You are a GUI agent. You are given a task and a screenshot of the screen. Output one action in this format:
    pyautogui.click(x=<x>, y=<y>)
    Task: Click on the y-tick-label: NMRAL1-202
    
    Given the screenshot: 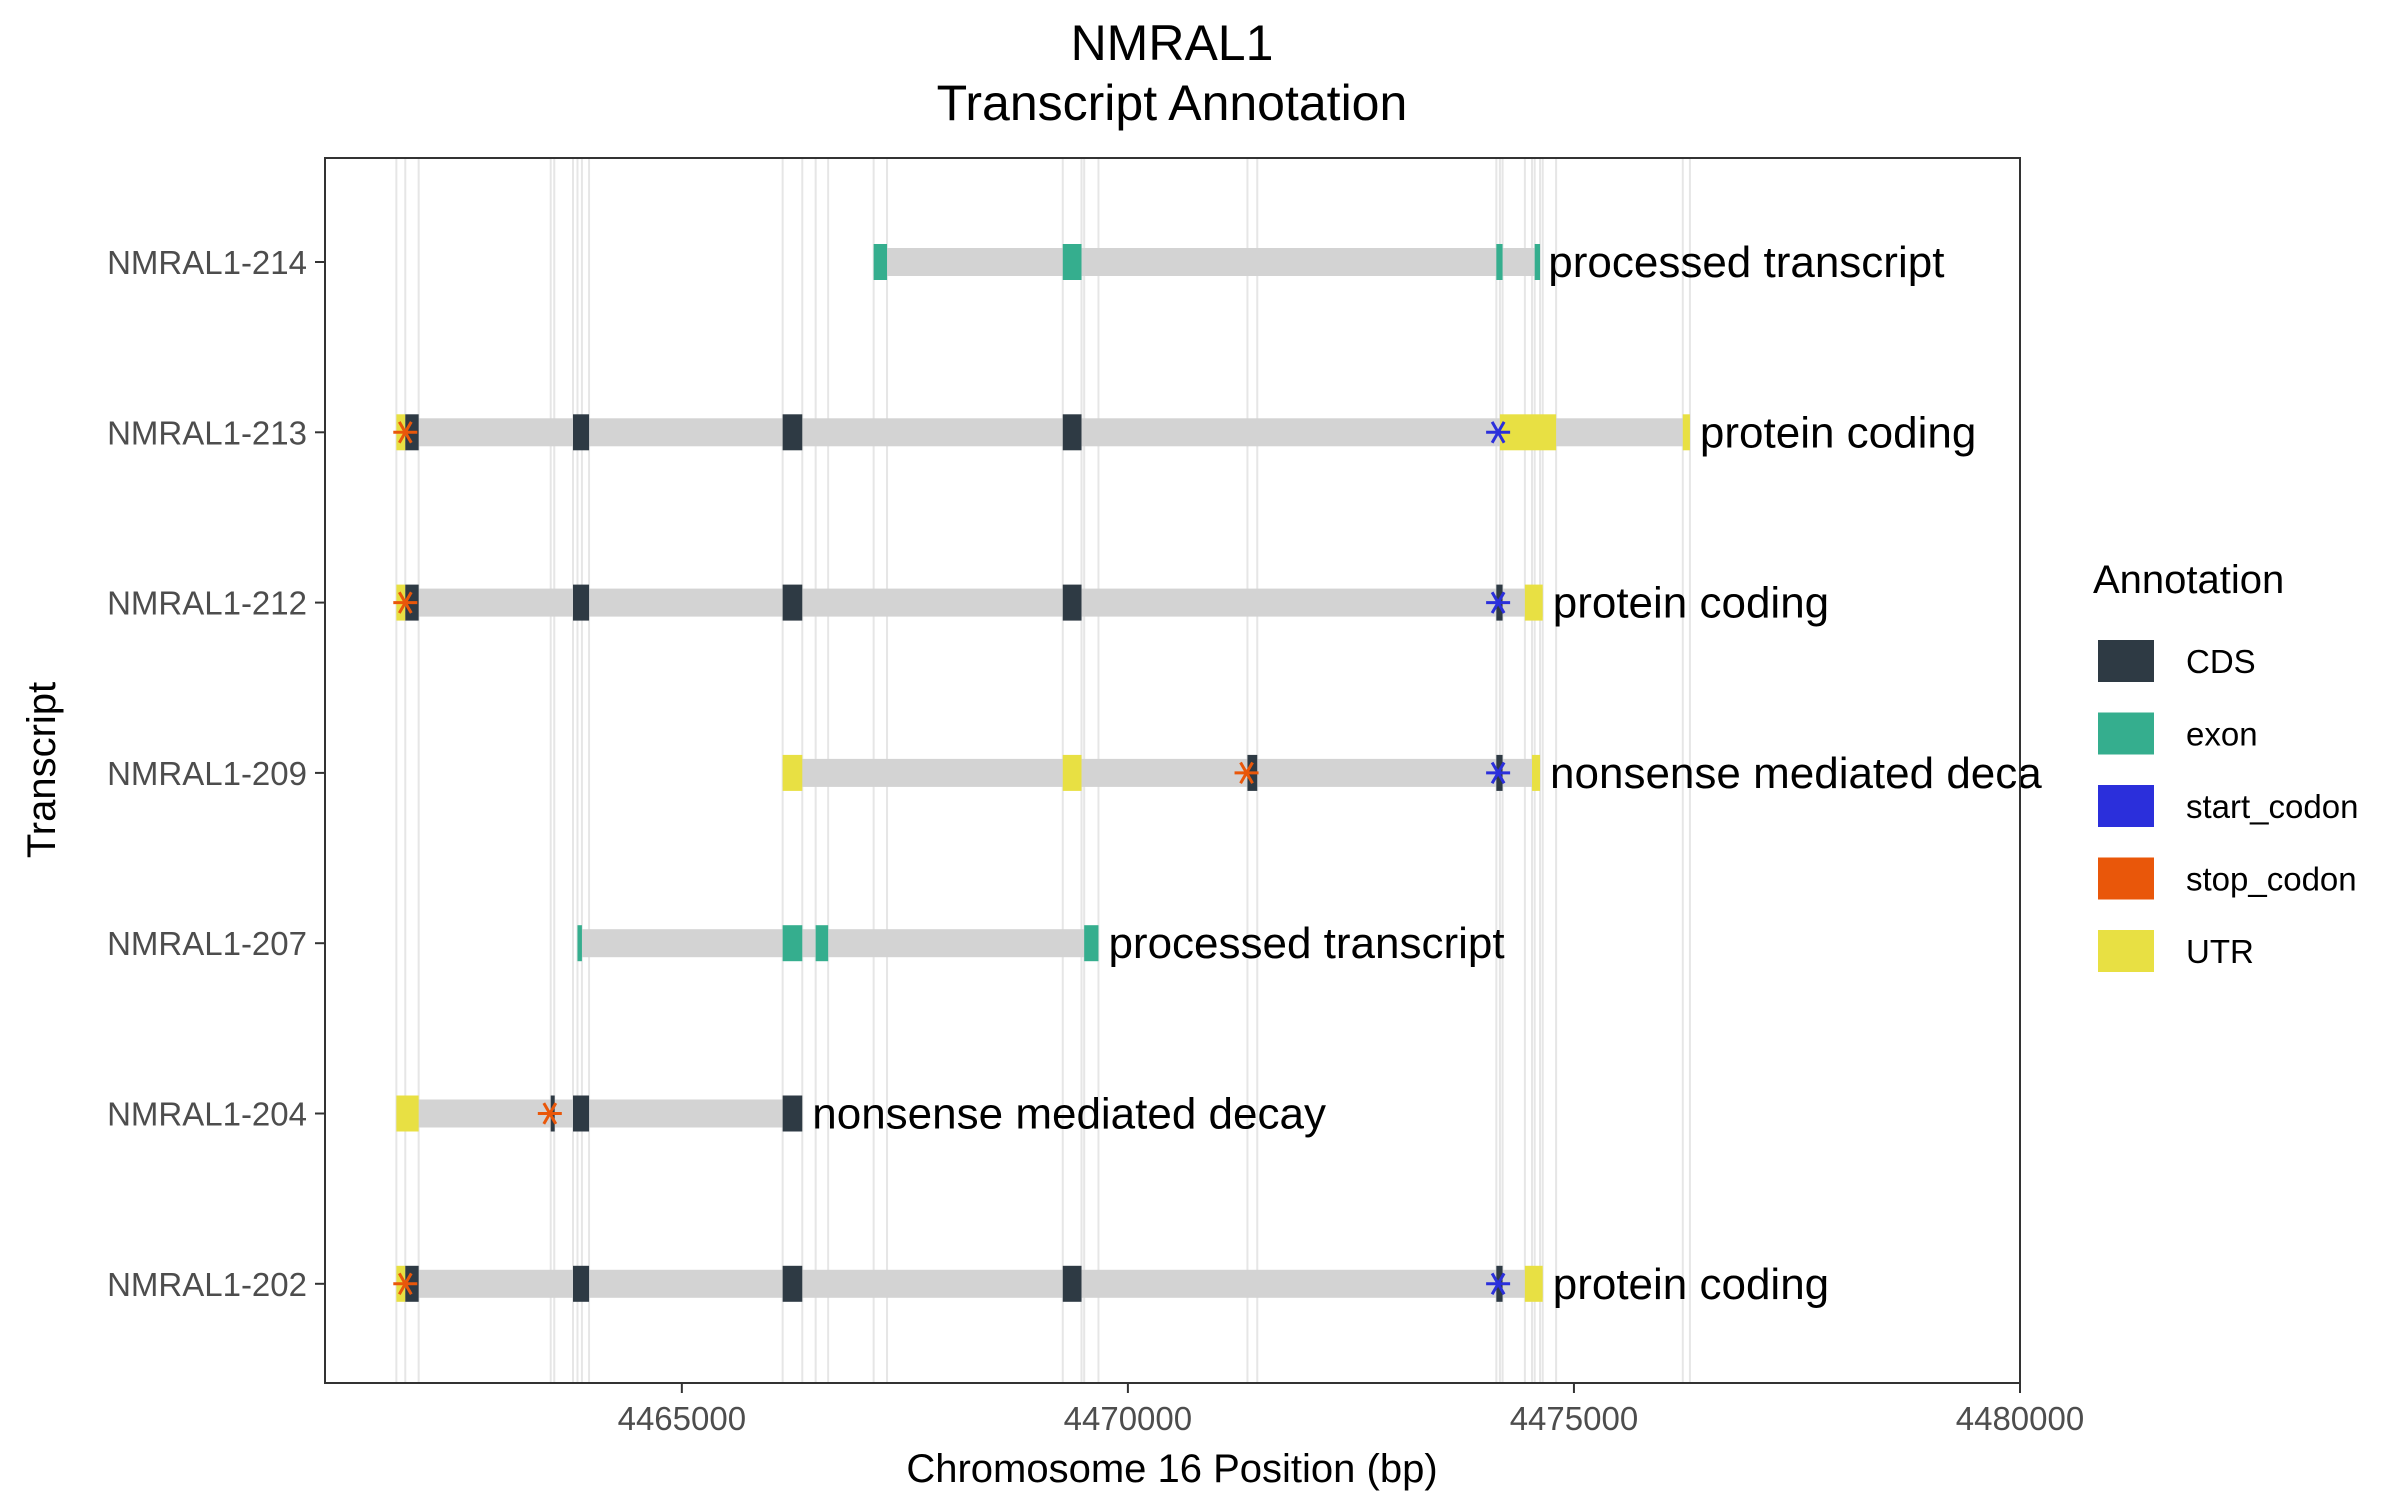 What is the action you would take?
    pyautogui.click(x=207, y=1284)
    